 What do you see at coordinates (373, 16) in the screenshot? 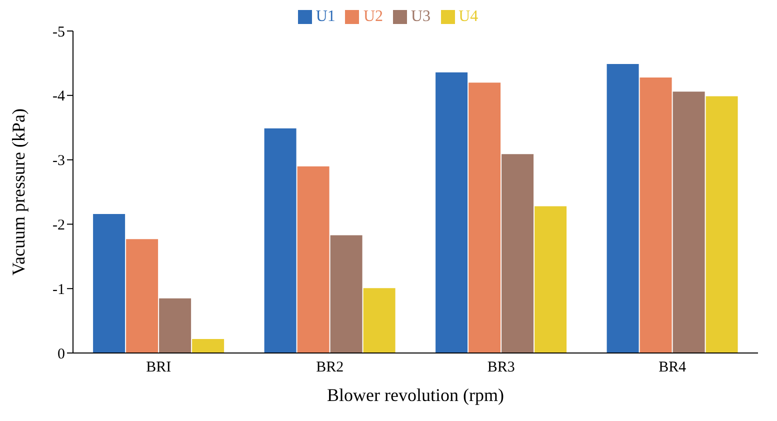
I see `legend-label: U2` at bounding box center [373, 16].